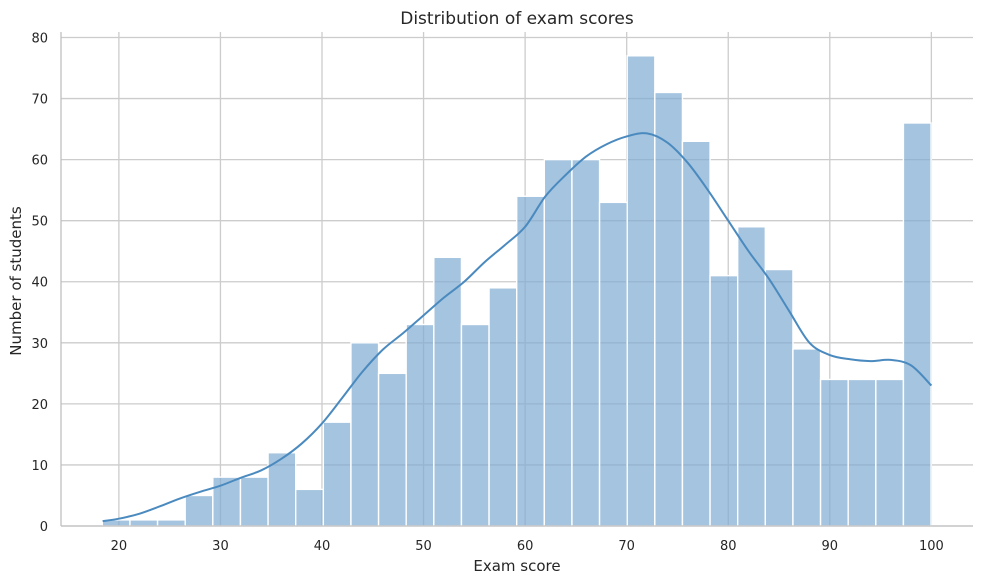  Describe the element at coordinates (39, 161) in the screenshot. I see `y-tick-label: 60` at that location.